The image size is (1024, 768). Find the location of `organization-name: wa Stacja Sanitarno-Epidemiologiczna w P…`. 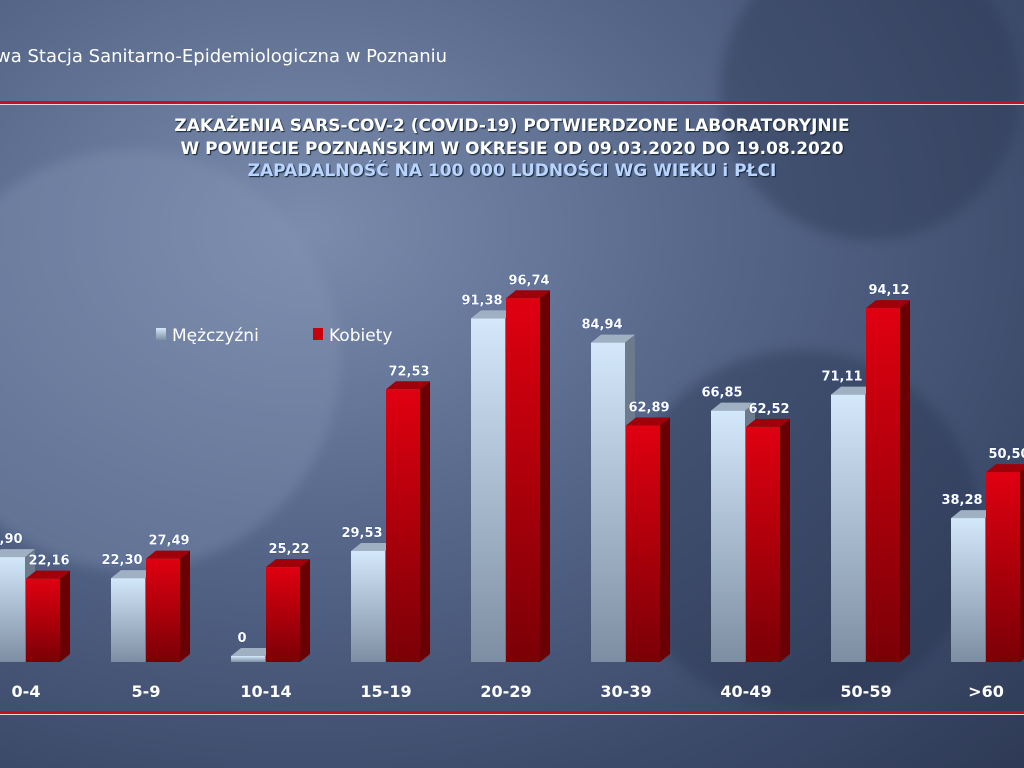

organization-name: wa Stacja Sanitarno-Epidemiologiczna w P… is located at coordinates (224, 56).